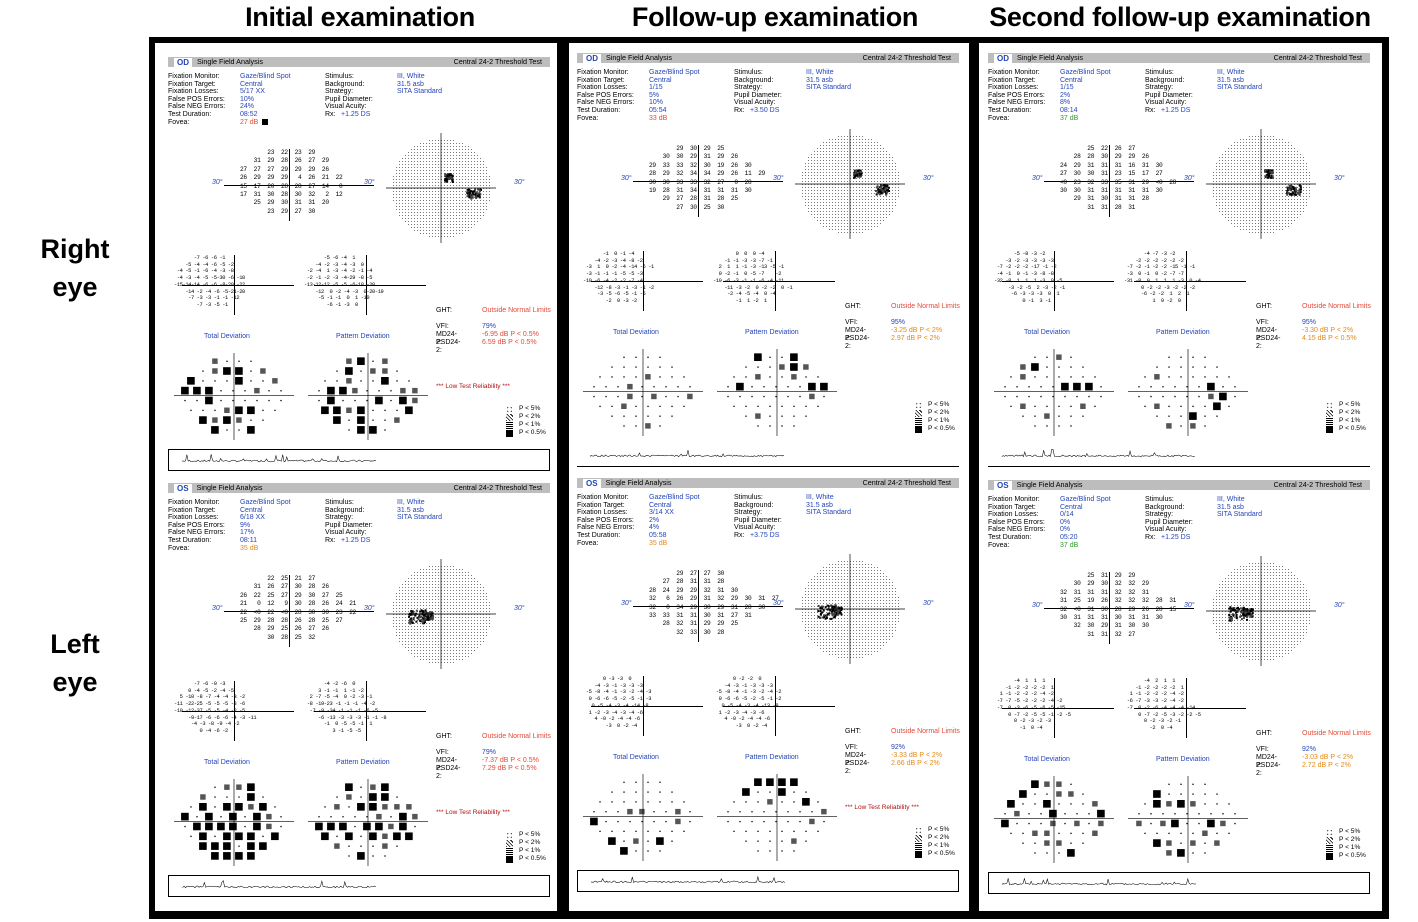 The height and width of the screenshot is (922, 1418). What do you see at coordinates (592, 58) in the screenshot?
I see `eye-badge: OD` at bounding box center [592, 58].